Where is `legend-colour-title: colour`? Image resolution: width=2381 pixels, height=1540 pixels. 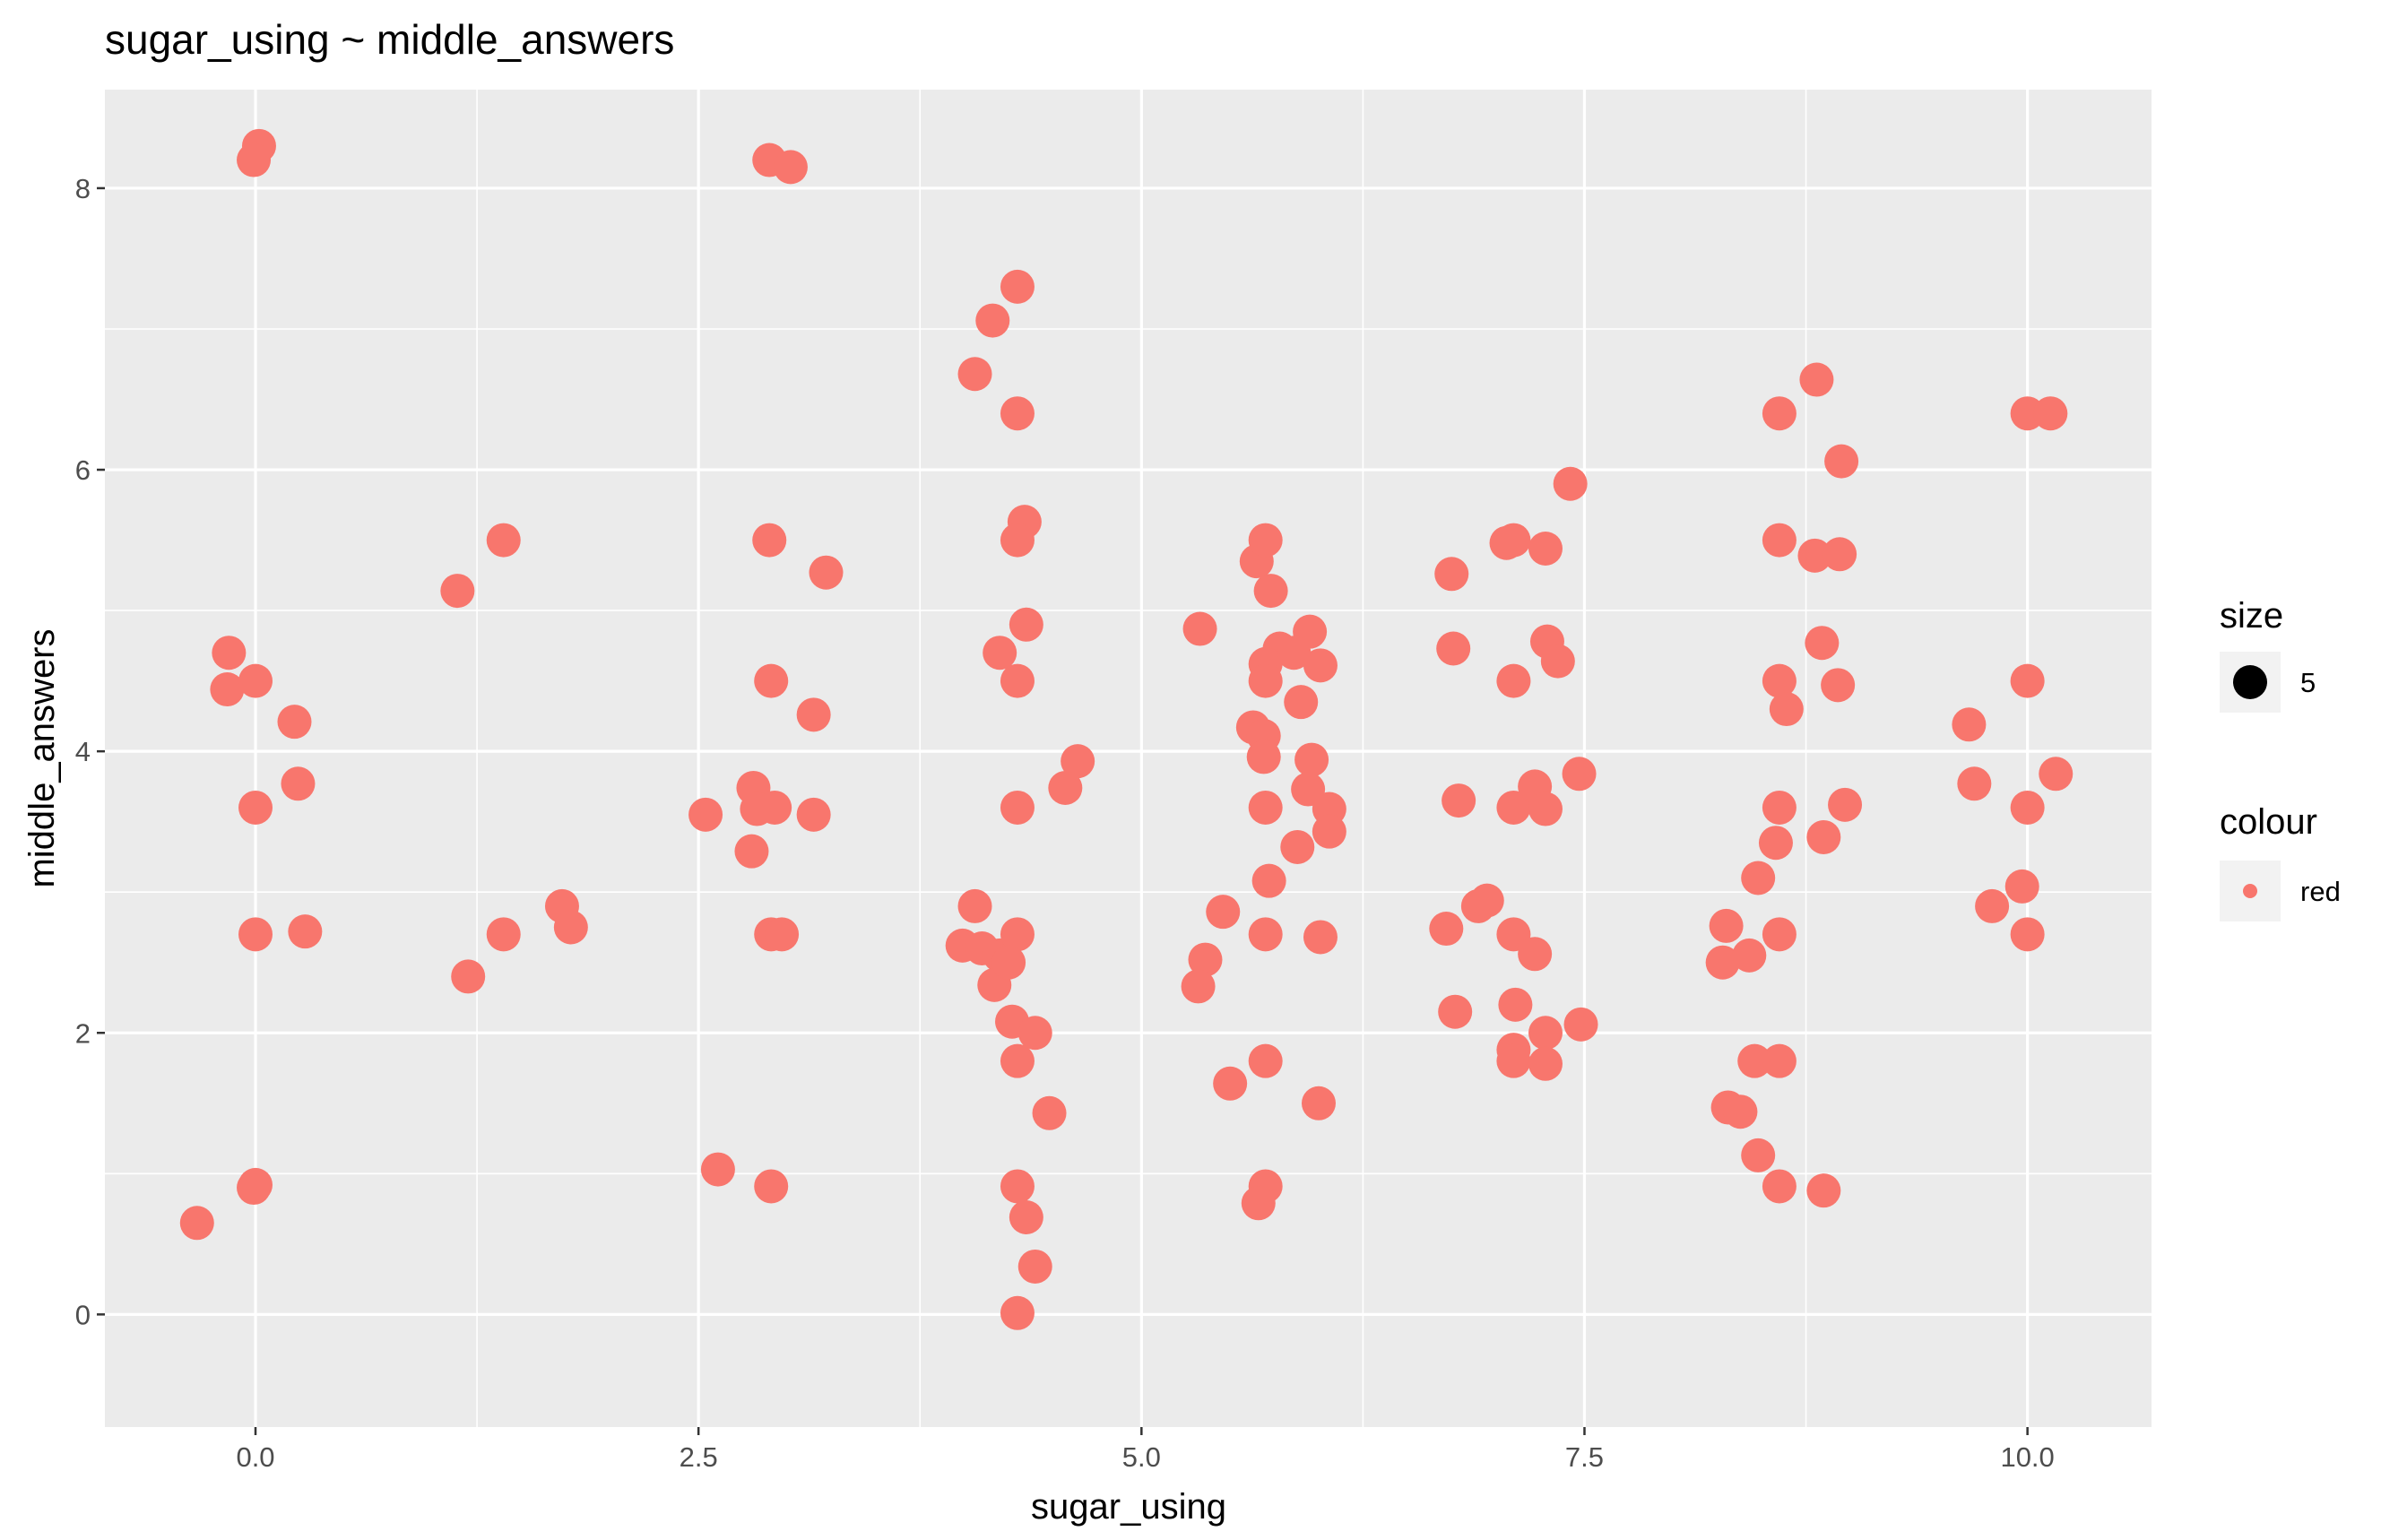
legend-colour-title: colour is located at coordinates (2268, 822).